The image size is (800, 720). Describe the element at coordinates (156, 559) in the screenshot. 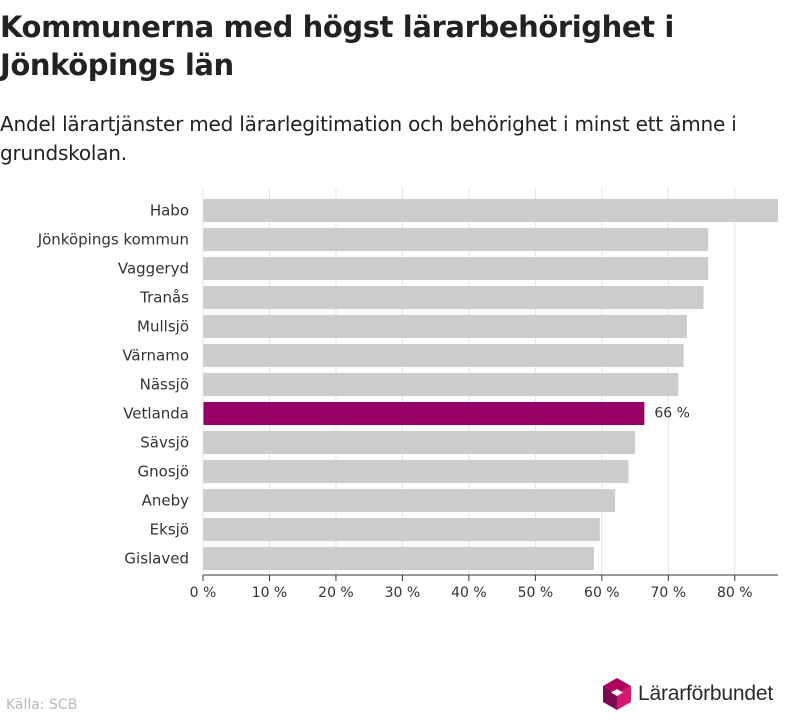

I see `category-label: Gislaved` at that location.